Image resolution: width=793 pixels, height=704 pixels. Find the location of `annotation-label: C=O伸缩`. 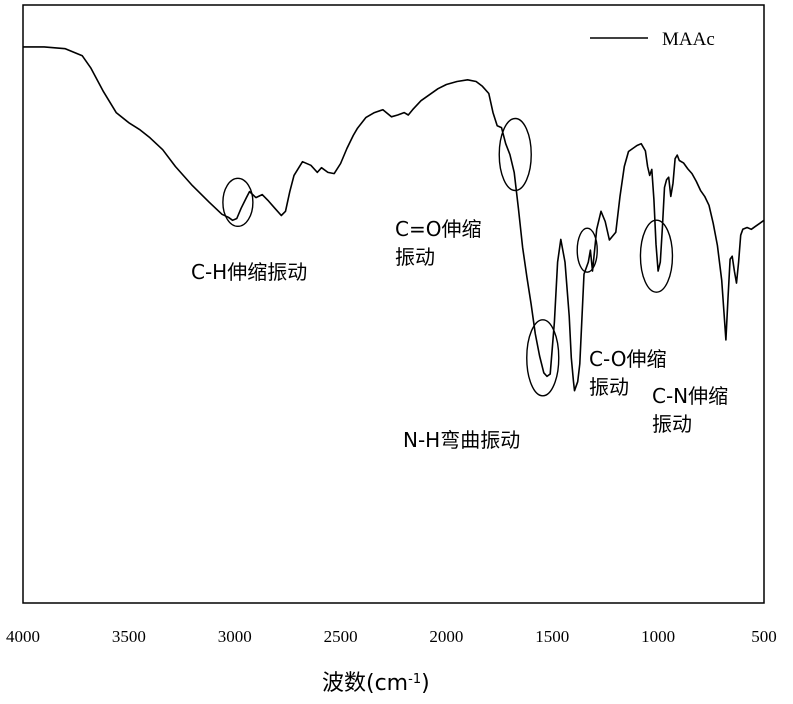

annotation-label: C=O伸缩 is located at coordinates (438, 229).